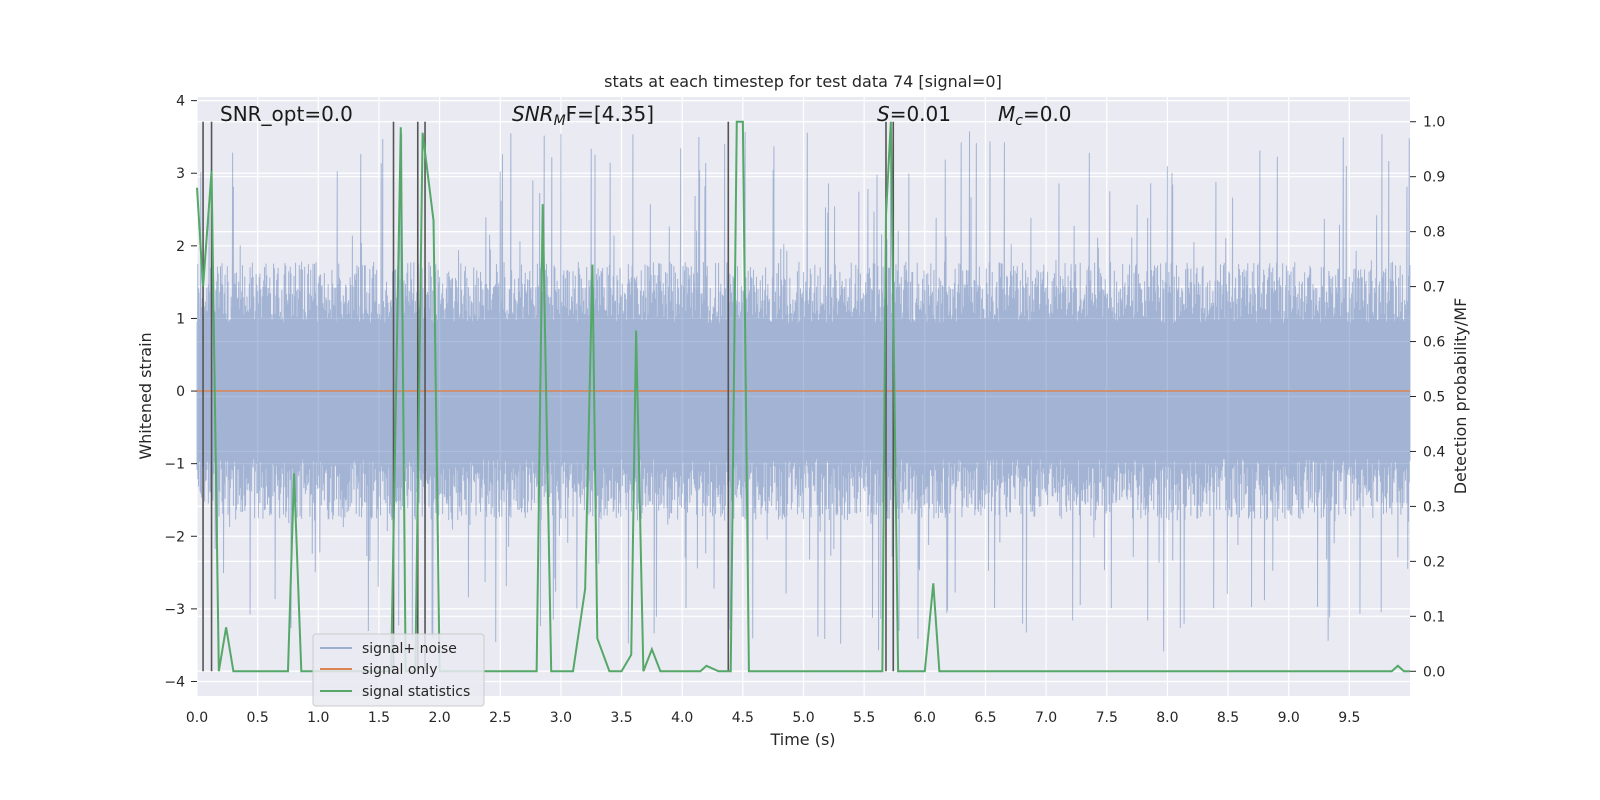 Image resolution: width=1600 pixels, height=800 pixels. I want to click on annotation-s: S=0.01, so click(914, 114).